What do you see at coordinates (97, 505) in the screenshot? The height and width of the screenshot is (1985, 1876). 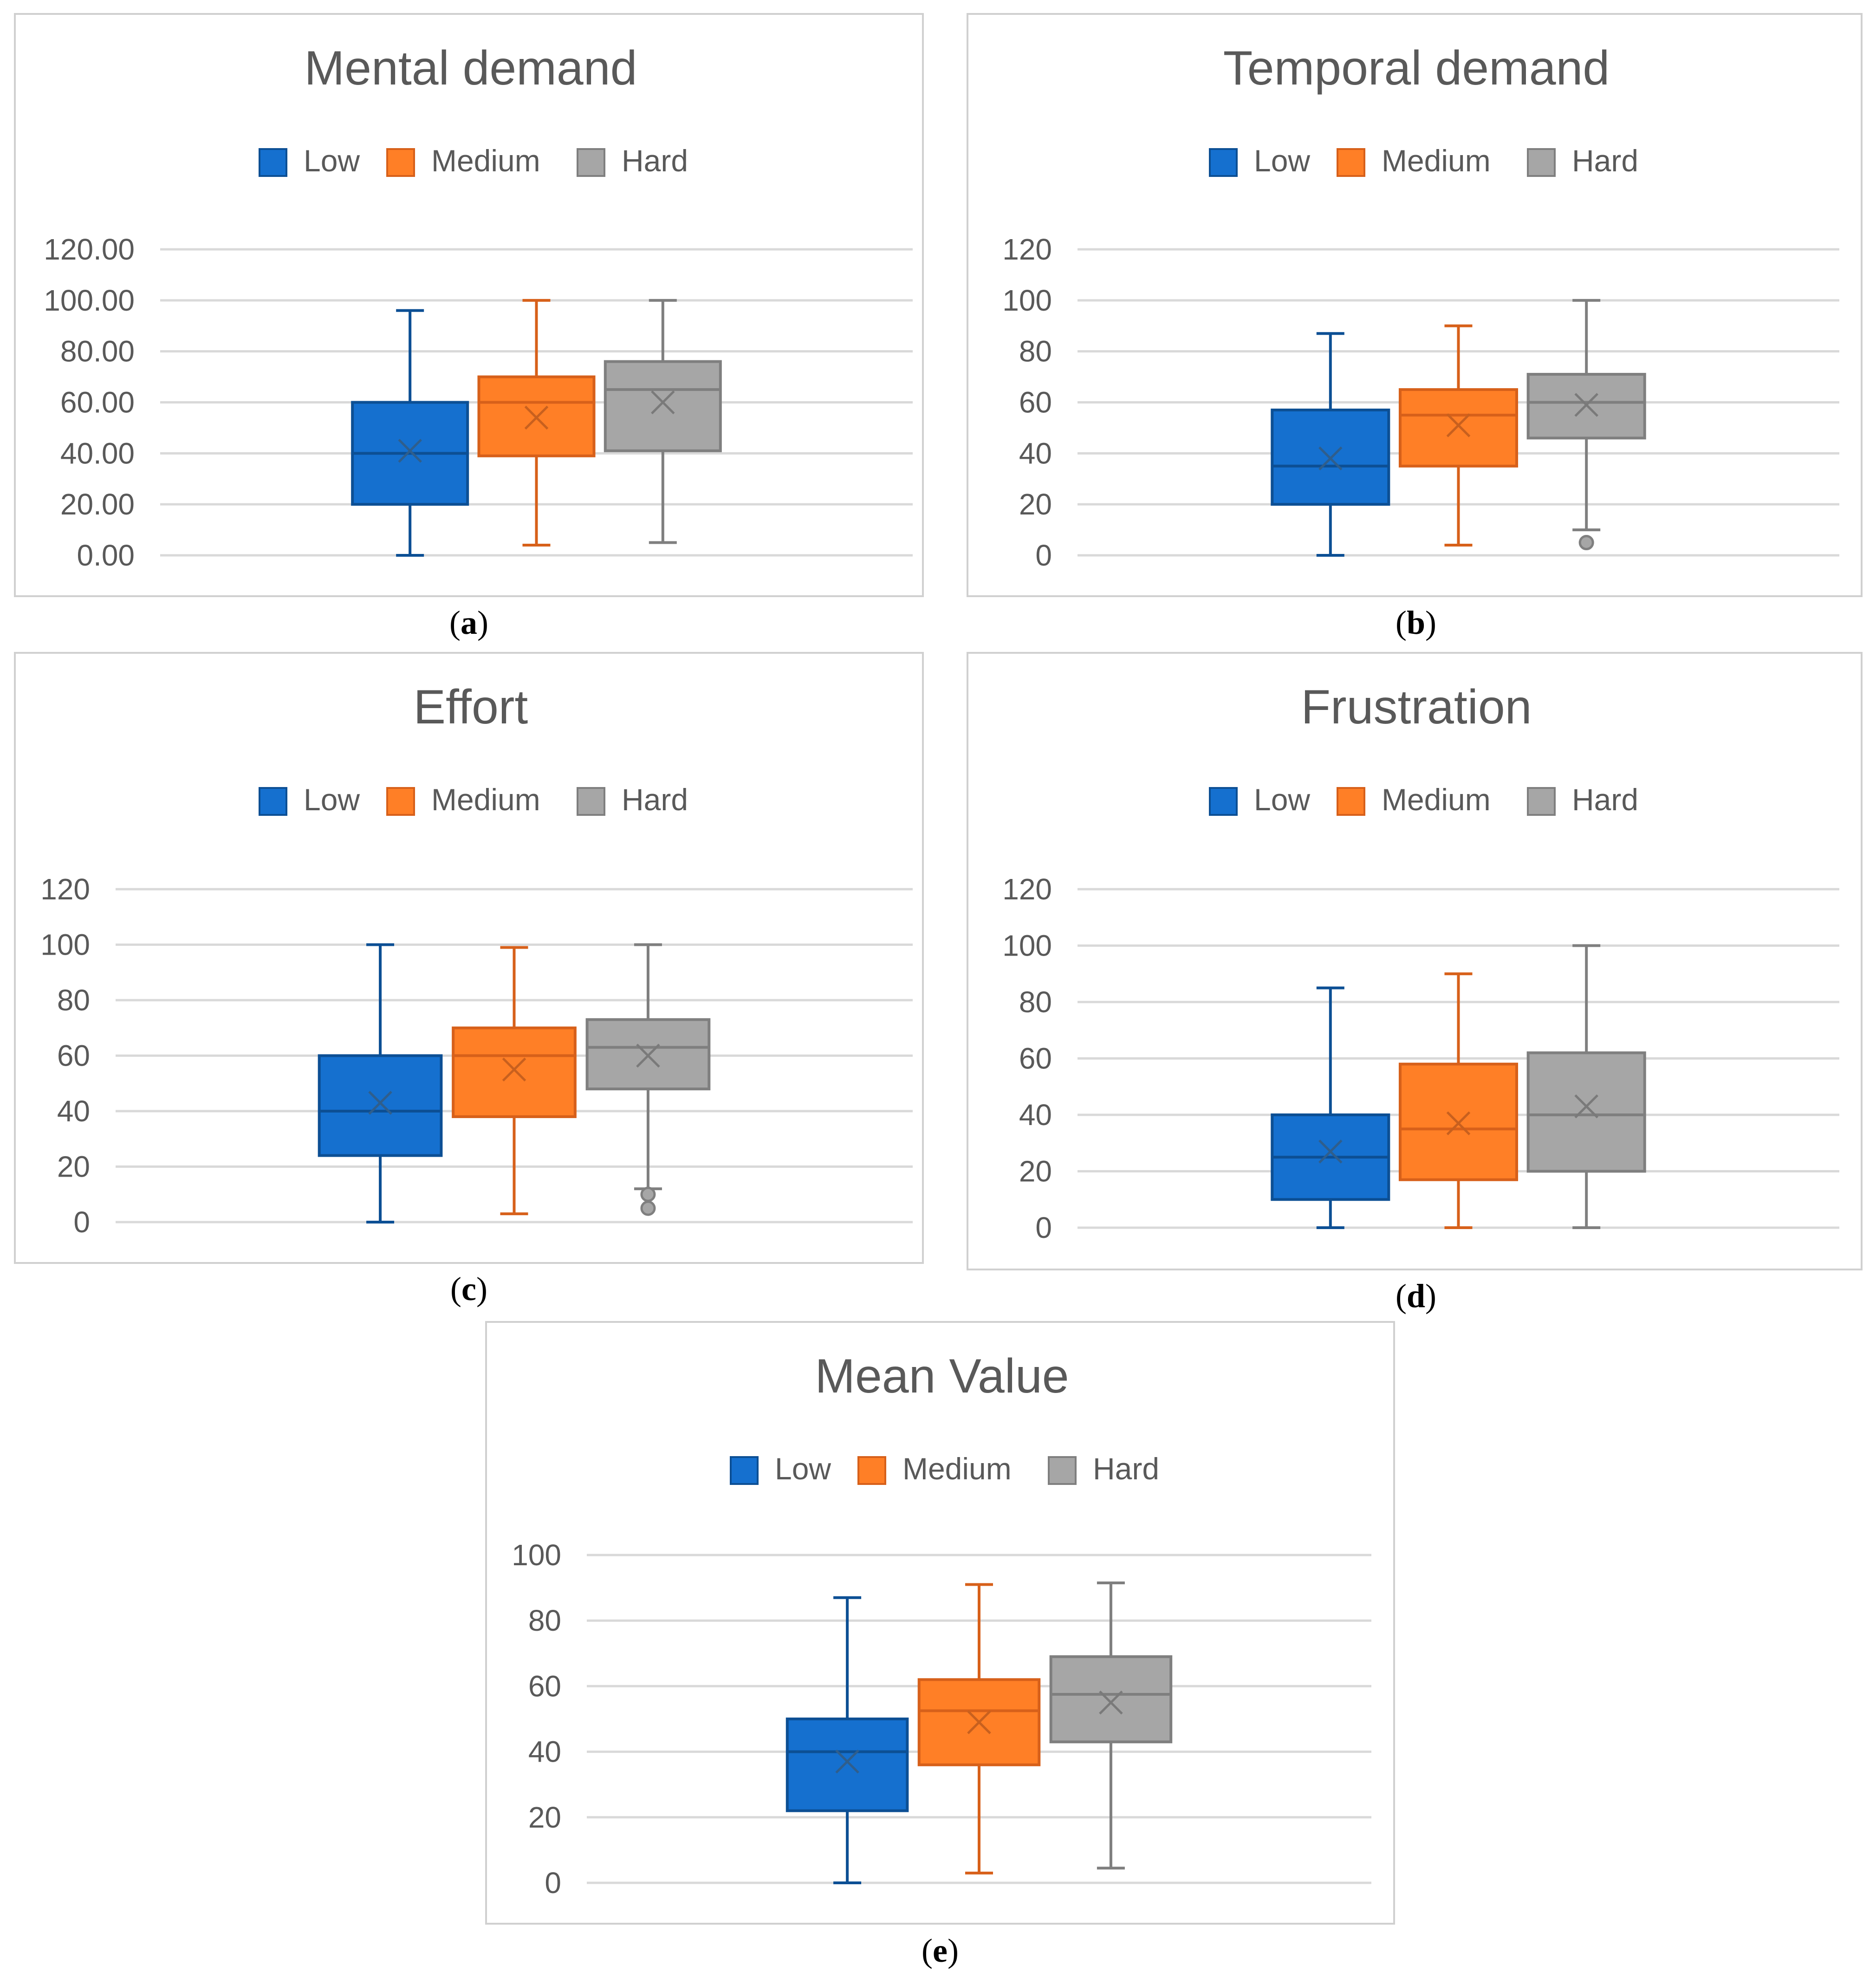 I see `y-tick-label: 20.00` at bounding box center [97, 505].